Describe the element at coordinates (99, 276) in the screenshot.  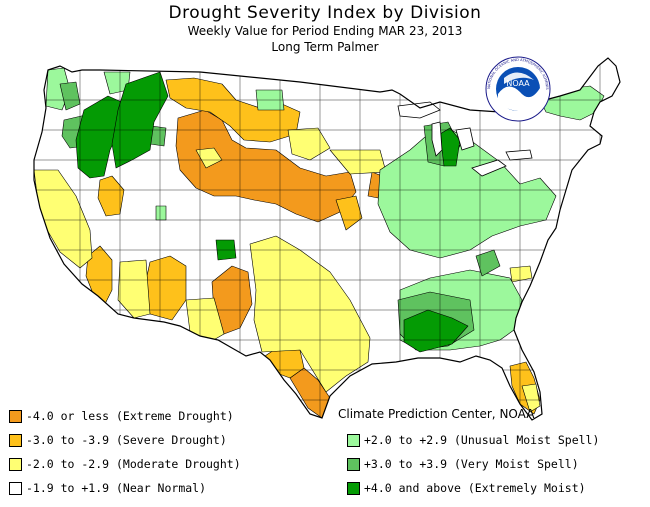
I see `region-severe-drought` at that location.